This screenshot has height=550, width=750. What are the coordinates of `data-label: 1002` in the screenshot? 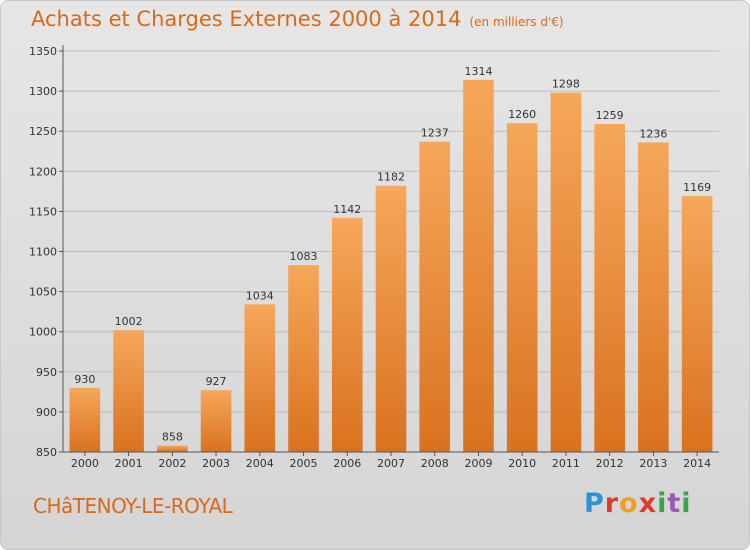 It's located at (129, 321).